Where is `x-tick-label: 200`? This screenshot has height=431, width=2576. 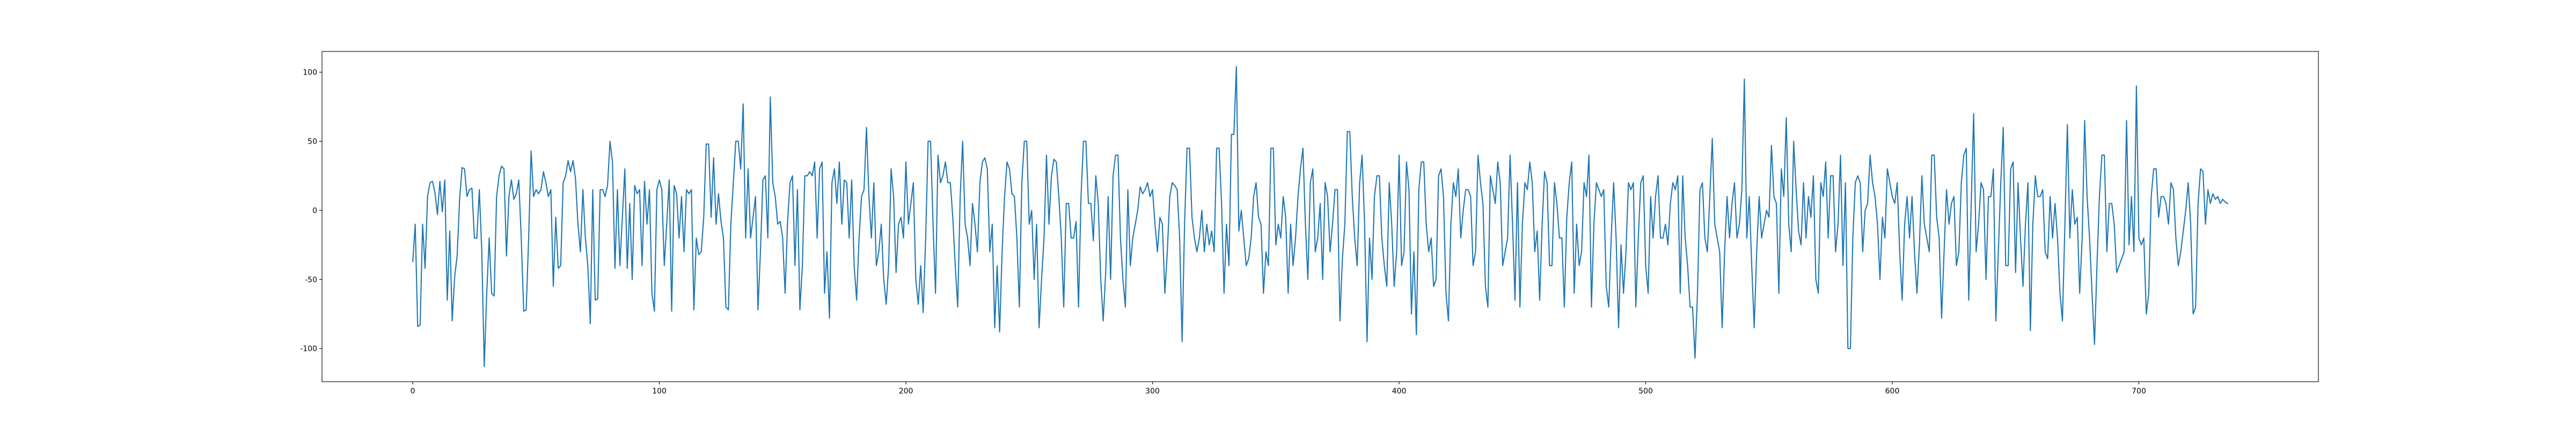
x-tick-label: 200 is located at coordinates (906, 391).